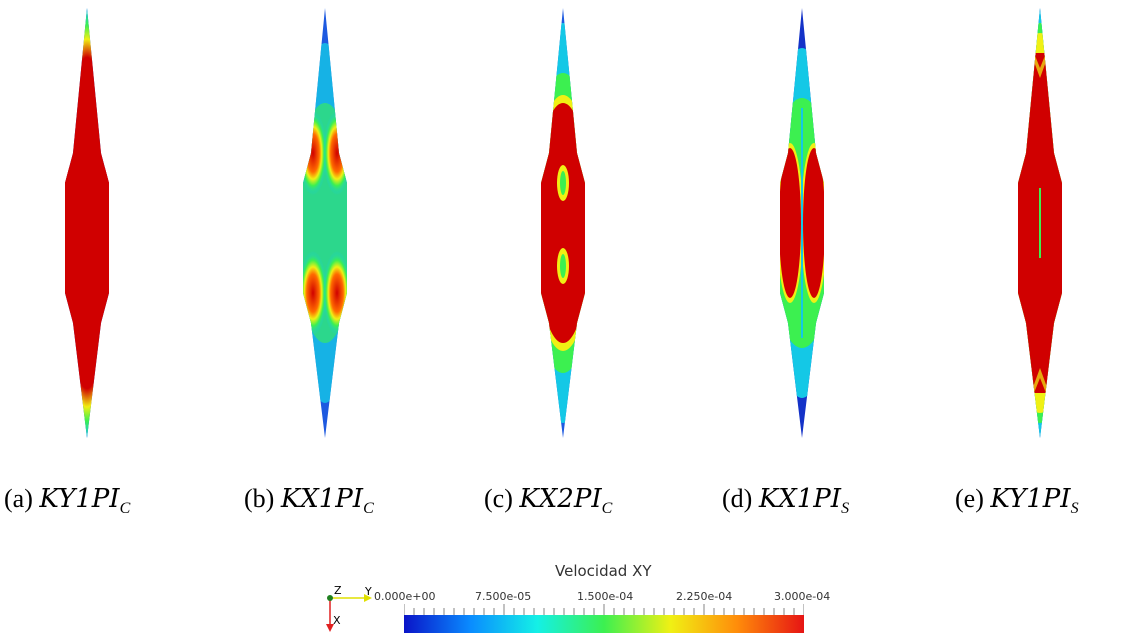 Image resolution: width=1123 pixels, height=637 pixels. Describe the element at coordinates (87, 223) in the screenshot. I see `panel-a-velocity-field` at that location.